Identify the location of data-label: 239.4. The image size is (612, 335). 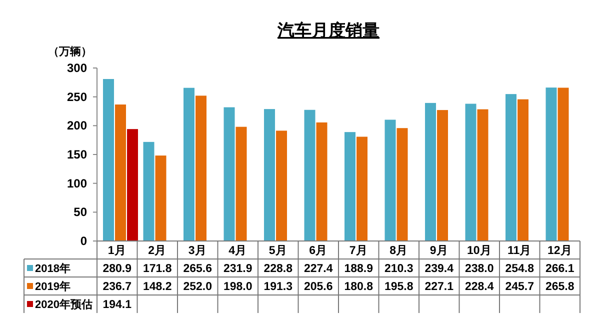
(439, 269).